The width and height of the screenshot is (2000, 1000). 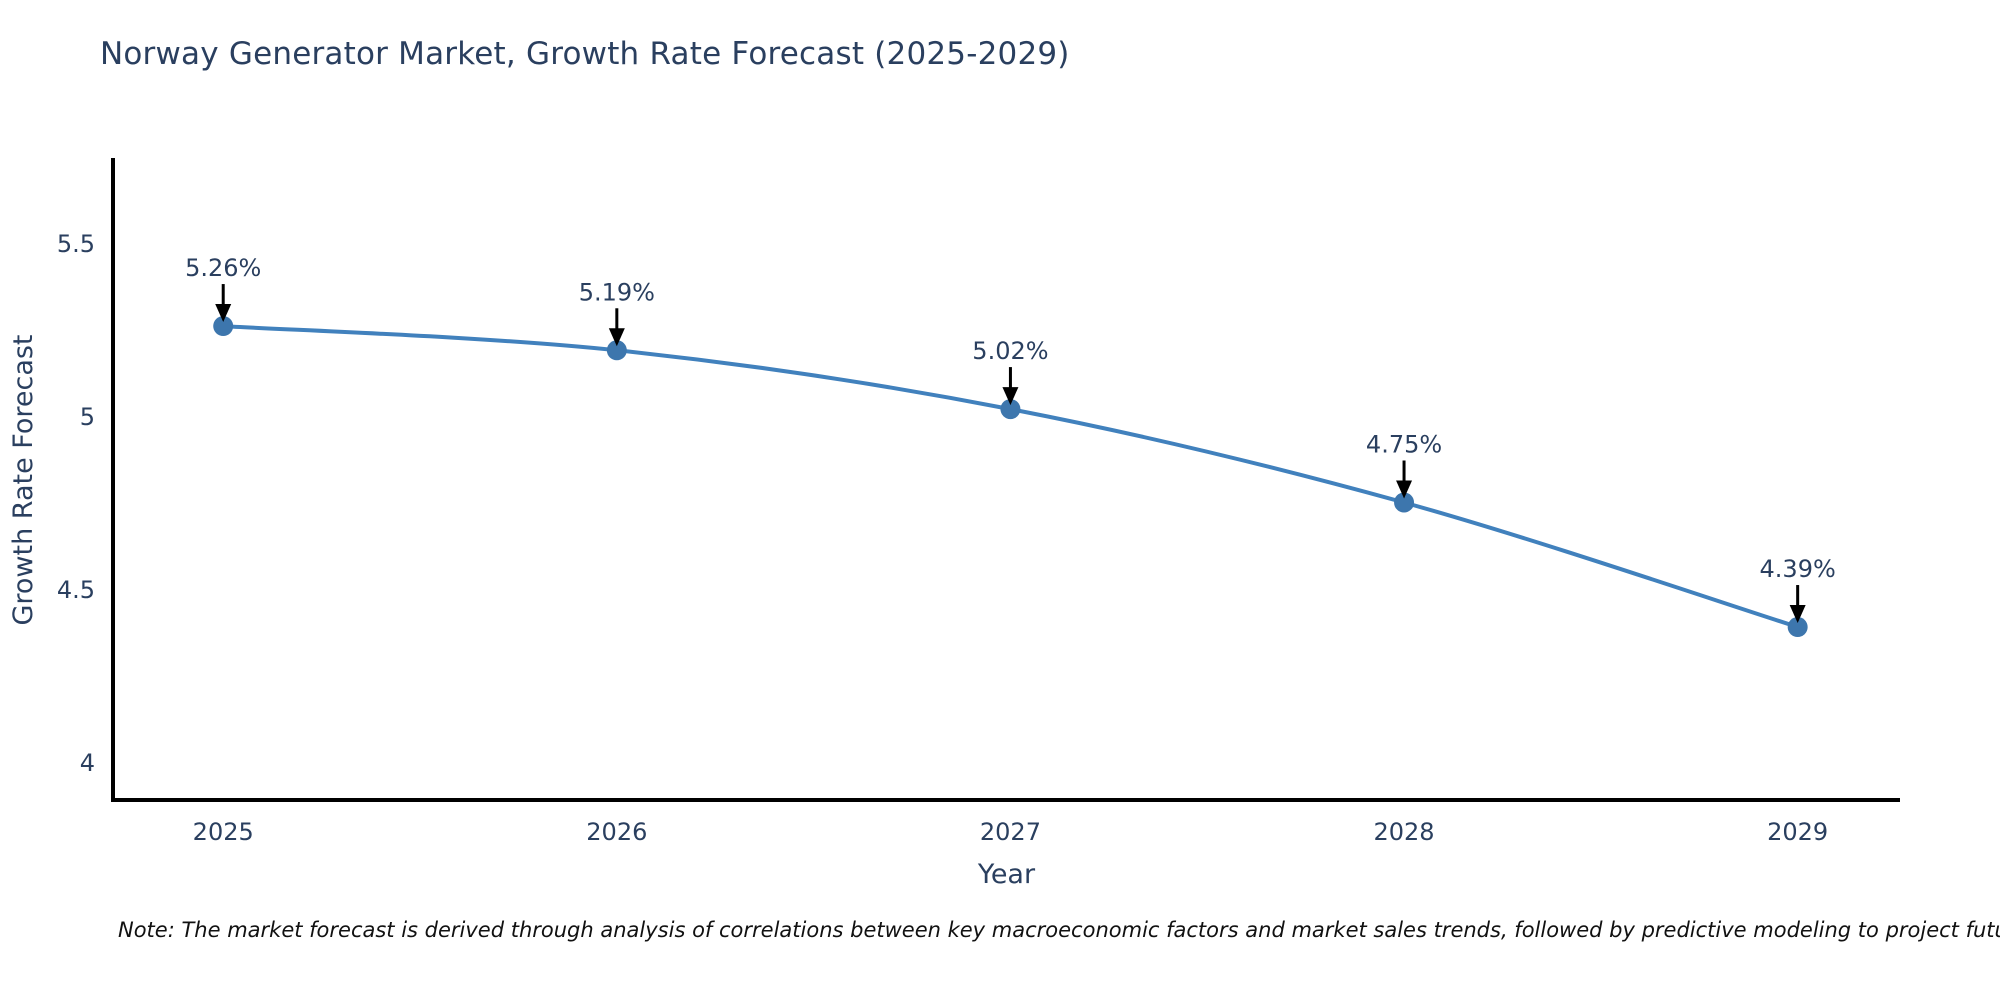 I want to click on x-tick-label: 2028, so click(x=1404, y=832).